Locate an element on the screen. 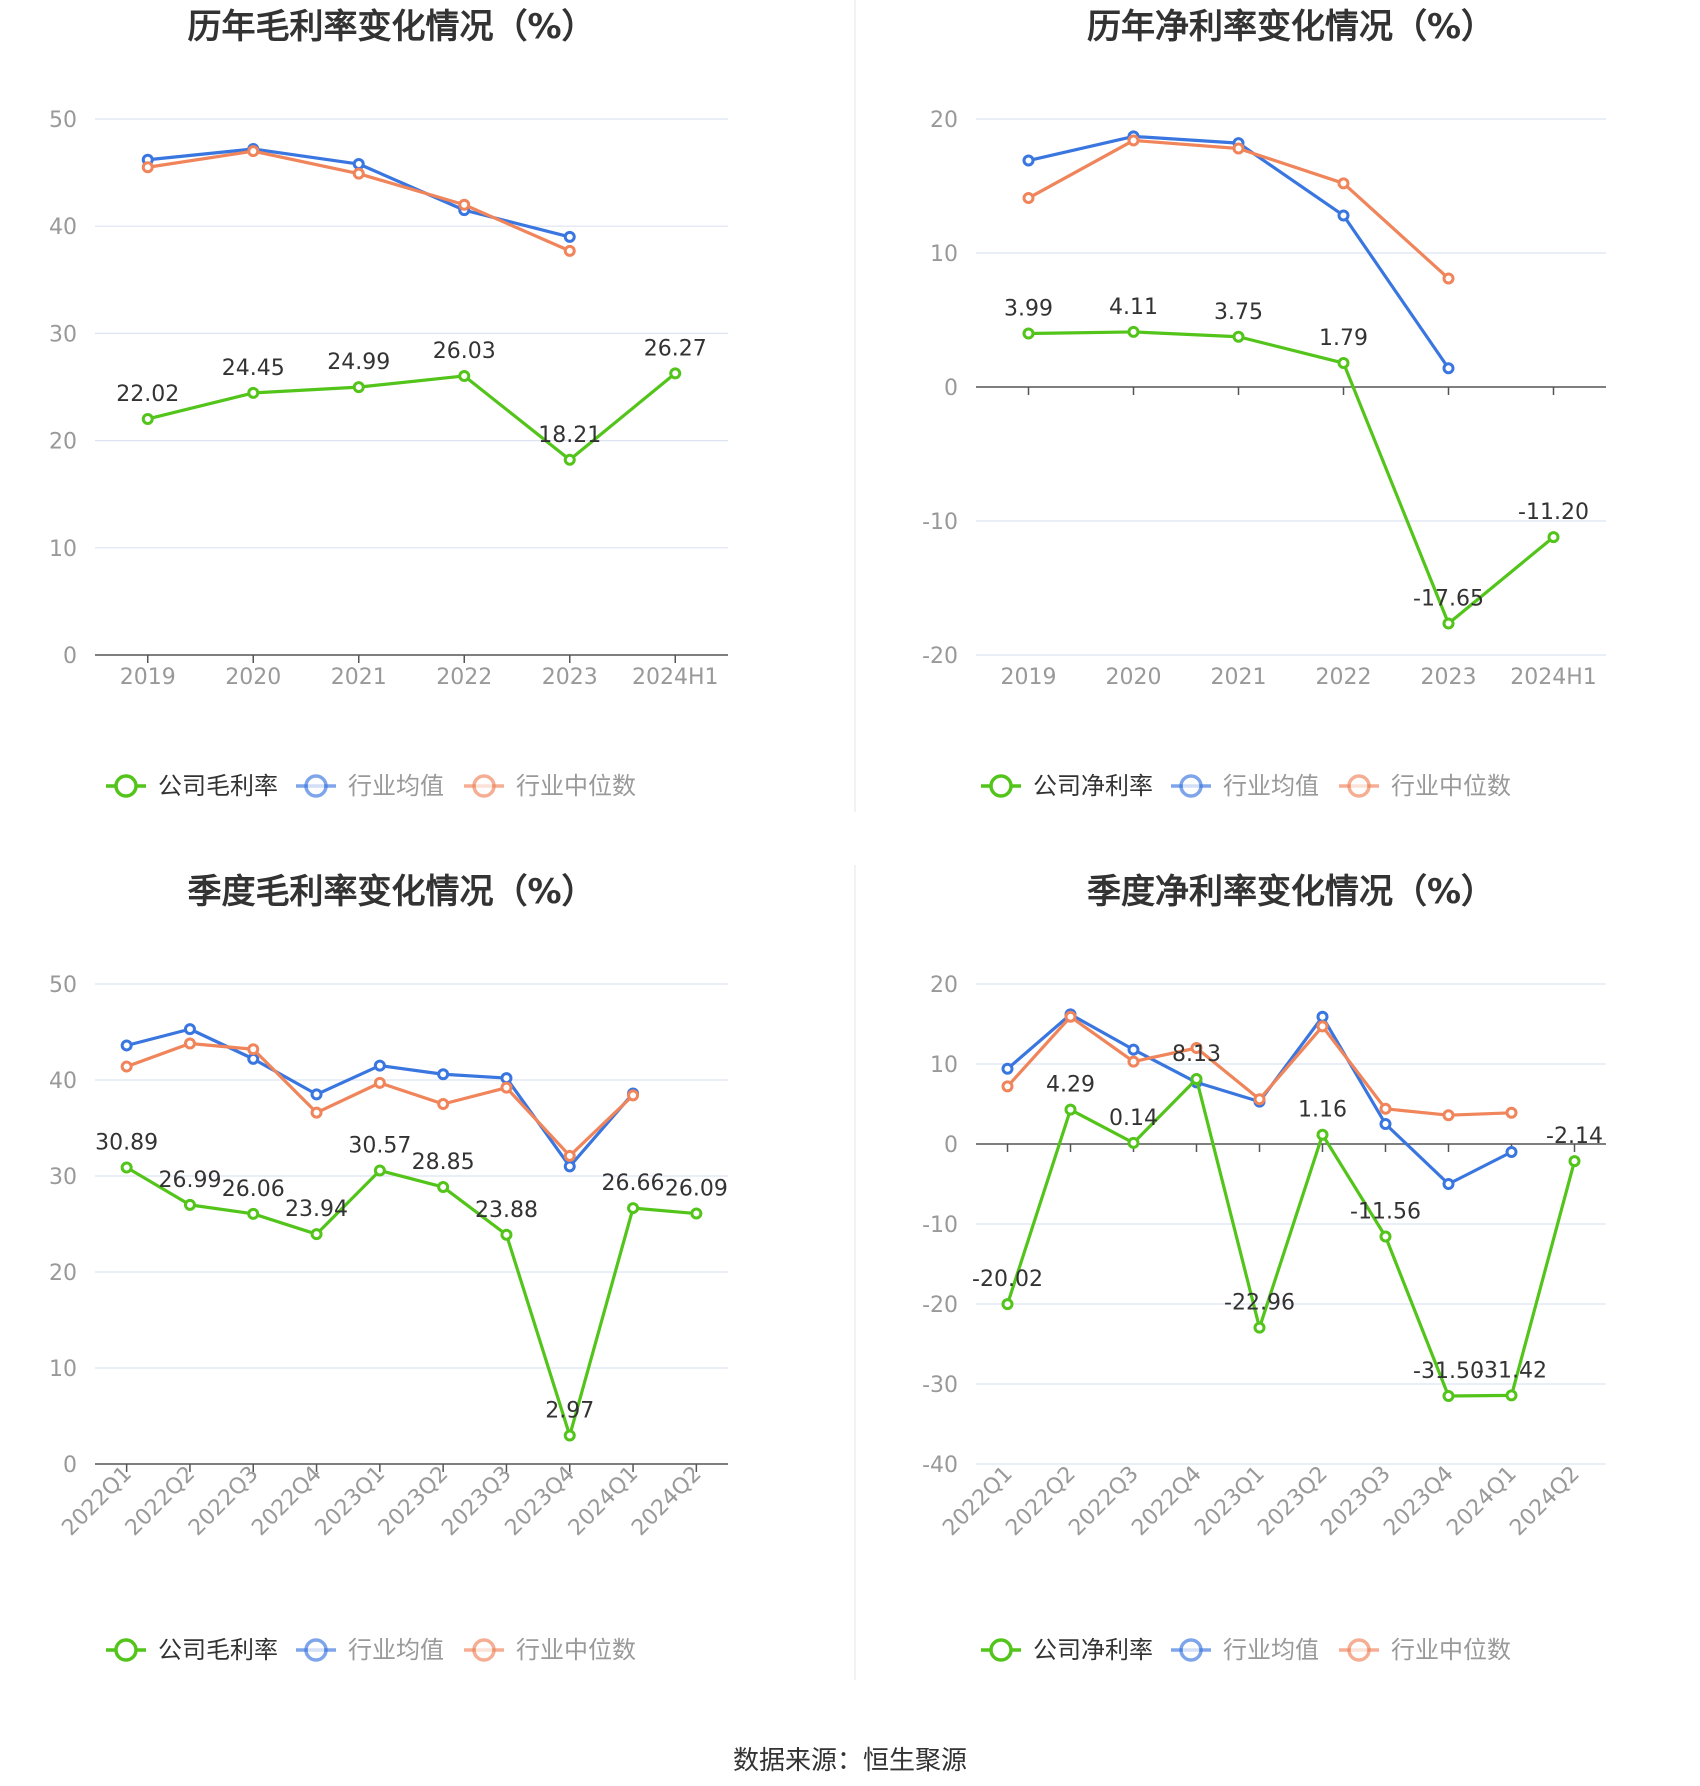 Image resolution: width=1700 pixels, height=1786 pixels. series-avg is located at coordinates (380, 1098).